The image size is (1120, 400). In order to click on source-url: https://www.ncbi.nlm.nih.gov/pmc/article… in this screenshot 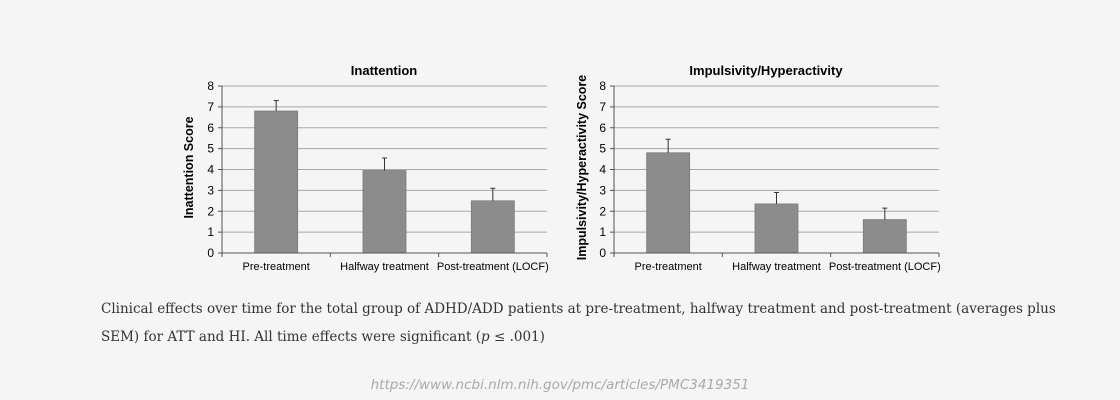, I will do `click(560, 385)`.